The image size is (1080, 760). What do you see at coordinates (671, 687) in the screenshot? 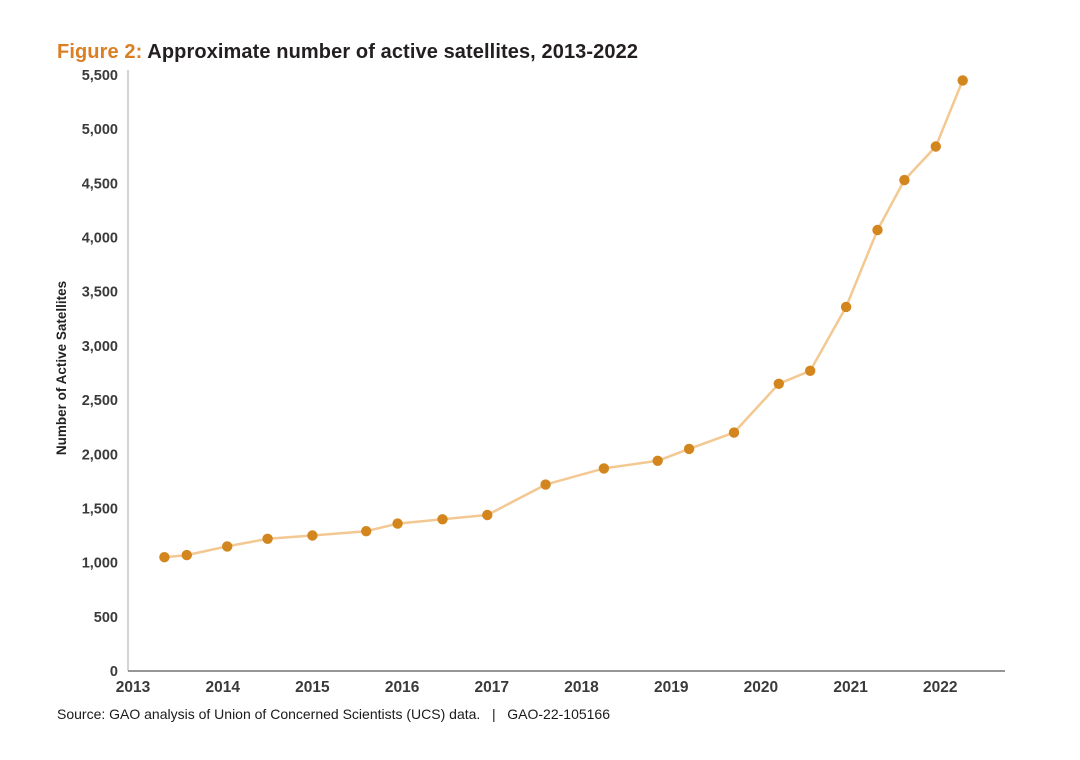
I see `x-tick-label: 2019` at bounding box center [671, 687].